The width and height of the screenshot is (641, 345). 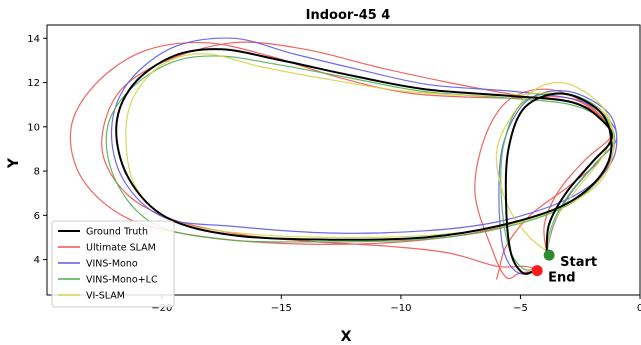 What do you see at coordinates (33, 39) in the screenshot?
I see `y-tick-label: 14` at bounding box center [33, 39].